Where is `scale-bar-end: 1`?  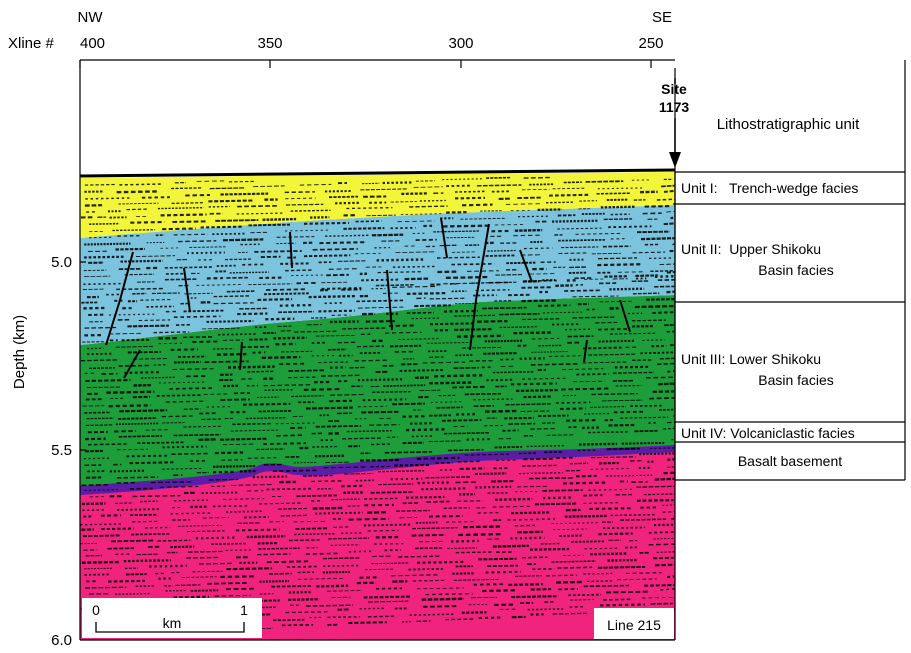
scale-bar-end: 1 is located at coordinates (244, 610).